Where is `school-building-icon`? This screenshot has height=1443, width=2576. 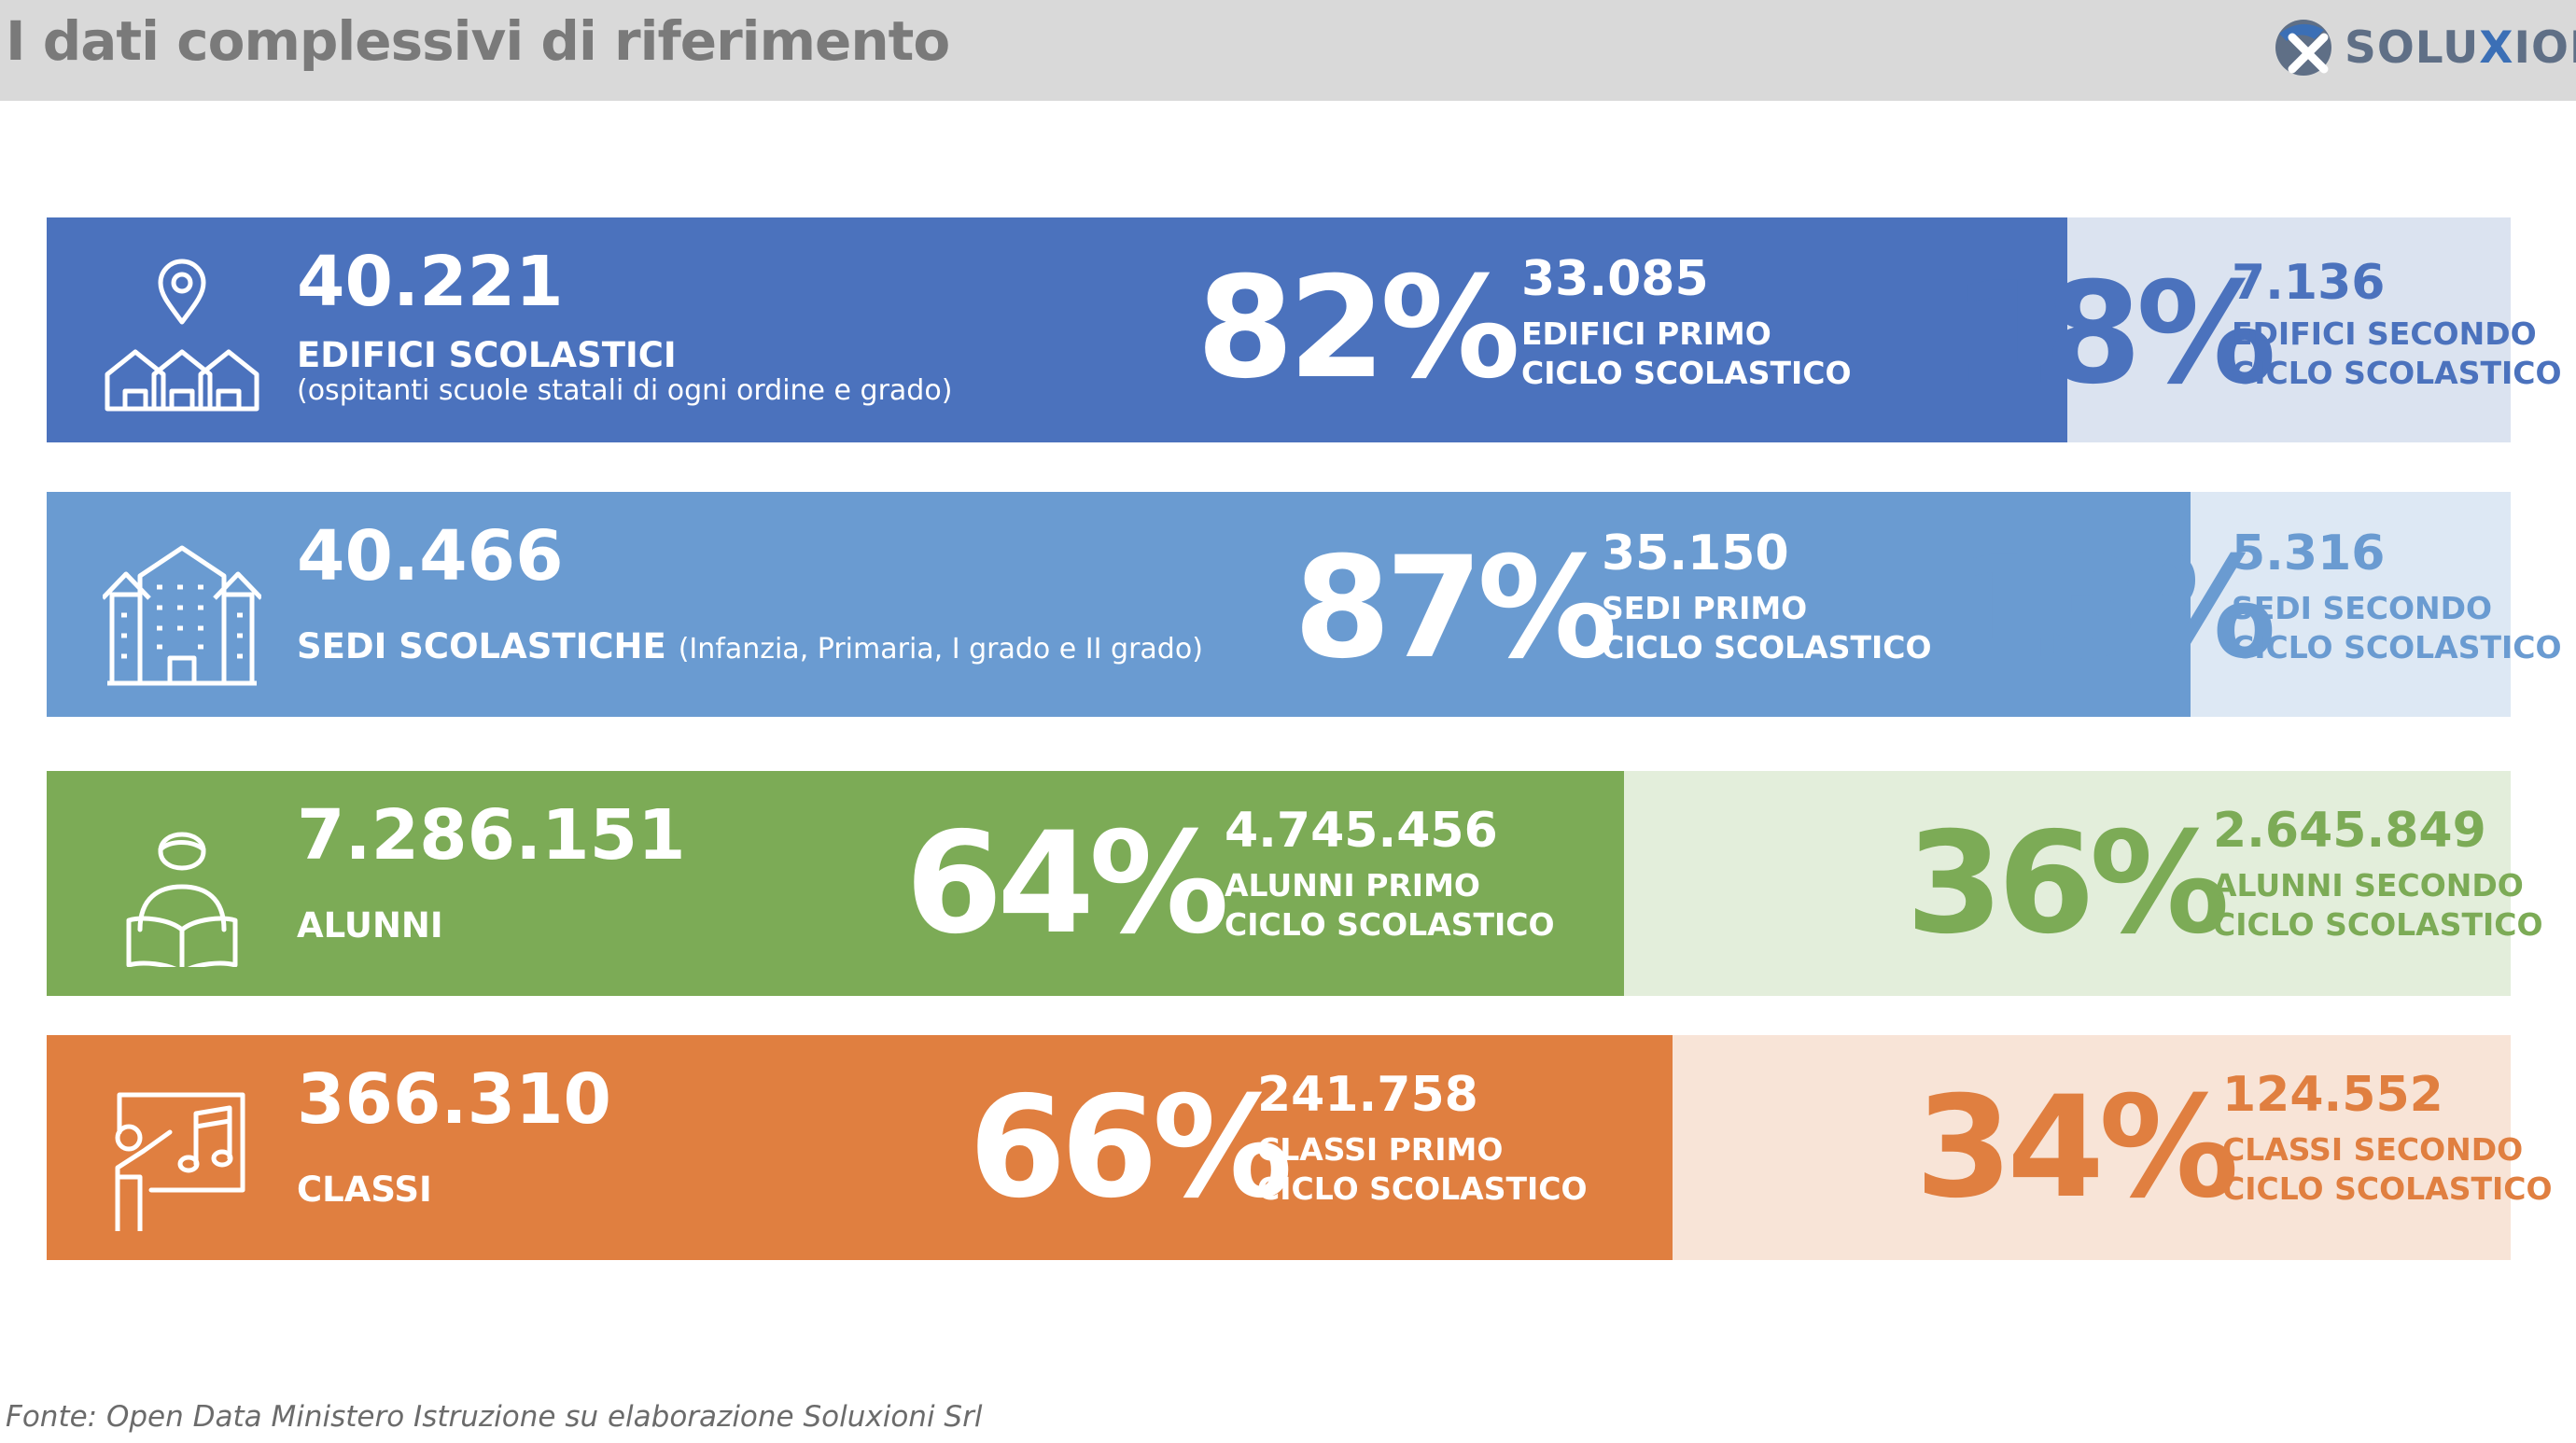 school-building-icon is located at coordinates (182, 615).